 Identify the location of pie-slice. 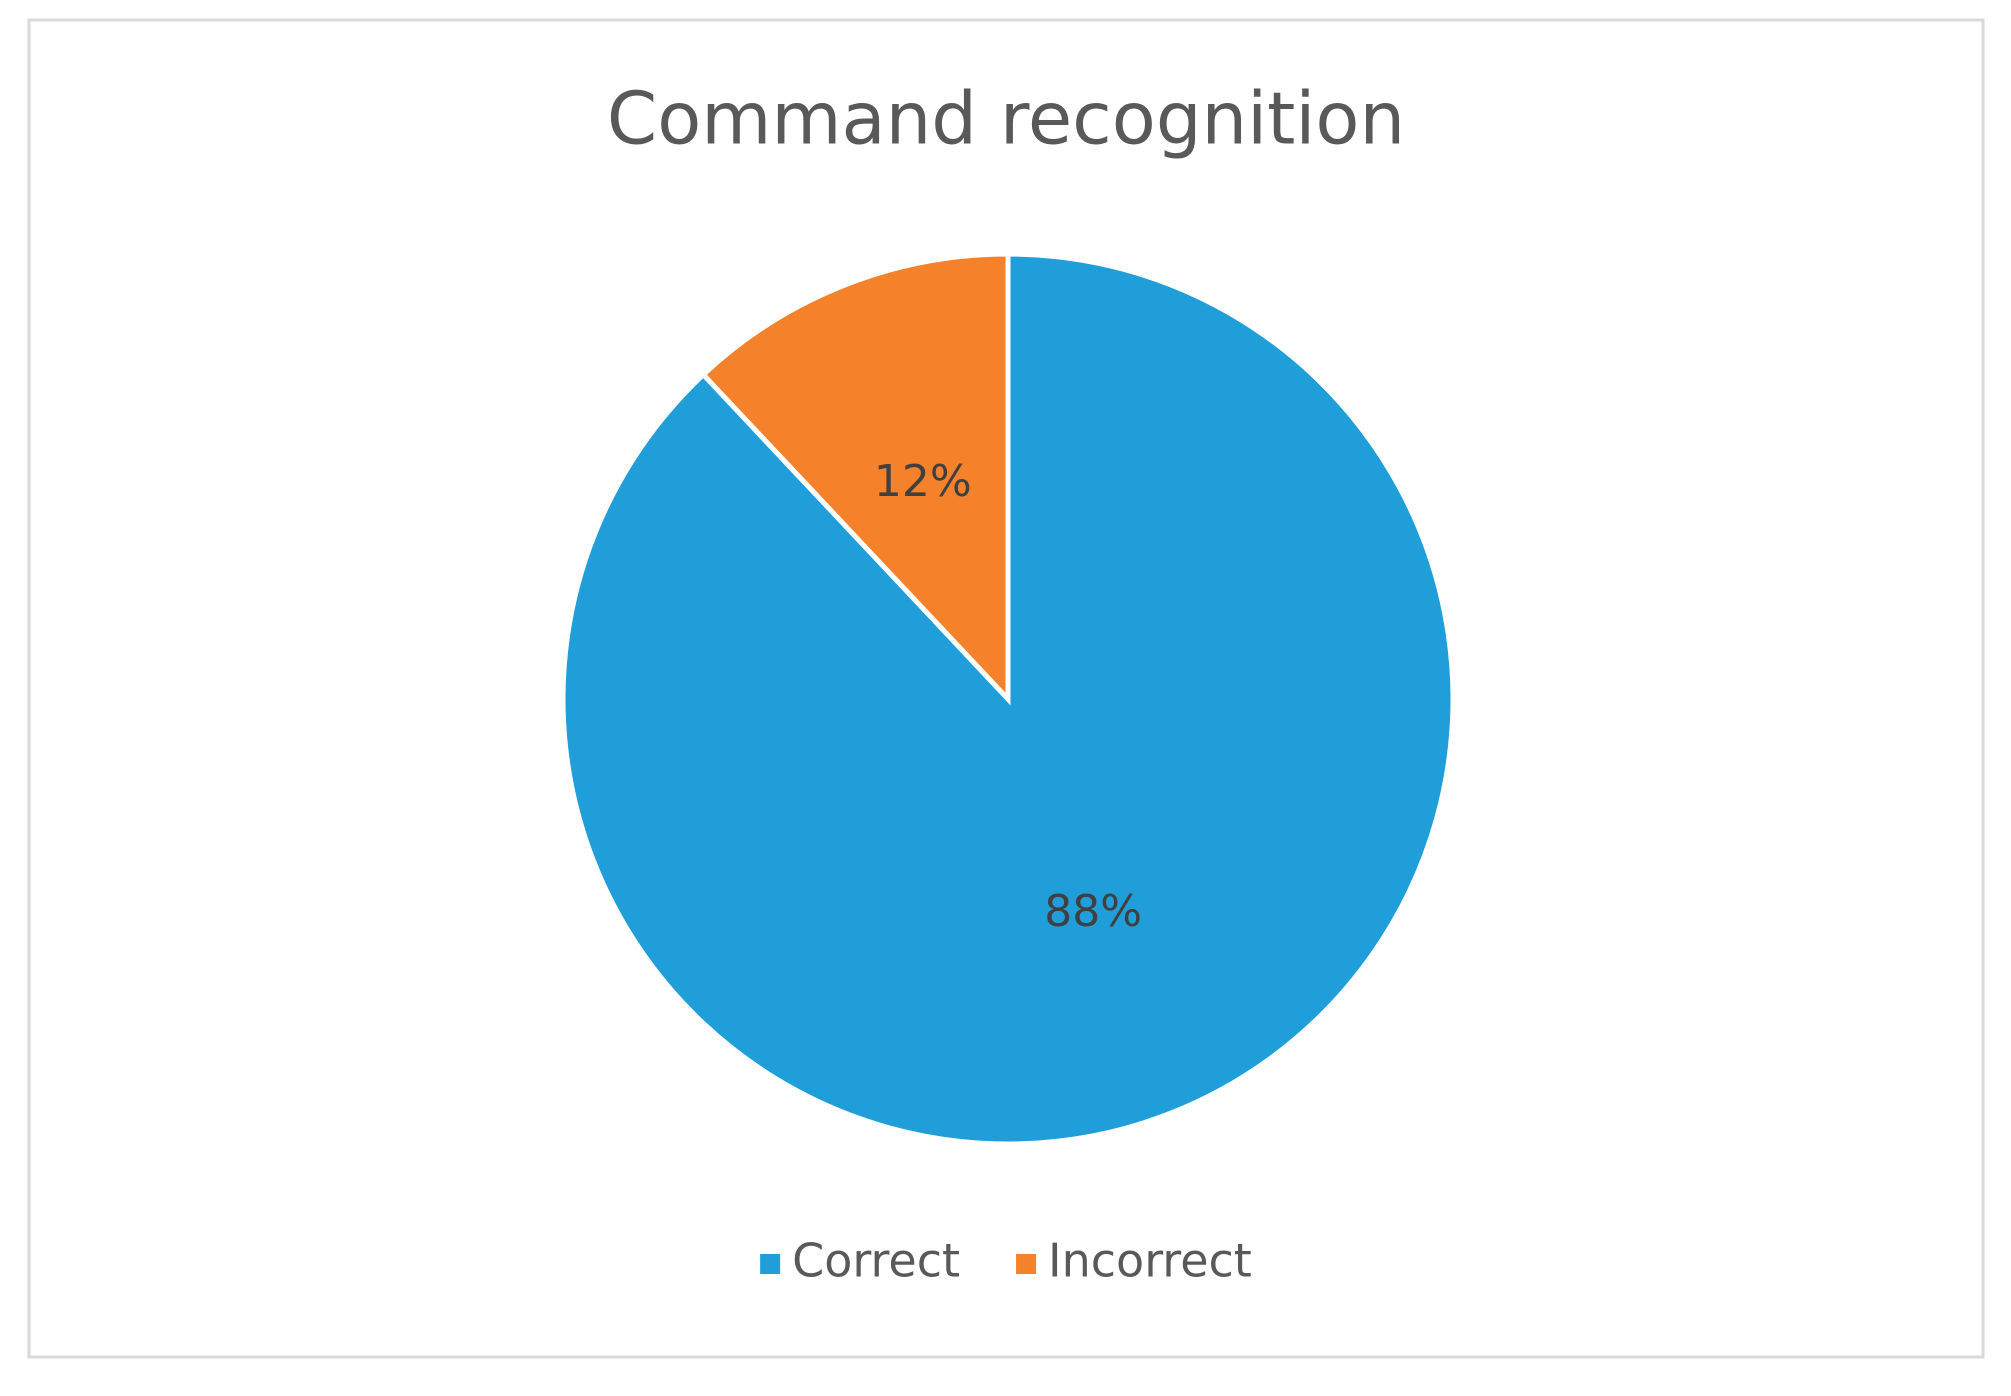
(855, 478).